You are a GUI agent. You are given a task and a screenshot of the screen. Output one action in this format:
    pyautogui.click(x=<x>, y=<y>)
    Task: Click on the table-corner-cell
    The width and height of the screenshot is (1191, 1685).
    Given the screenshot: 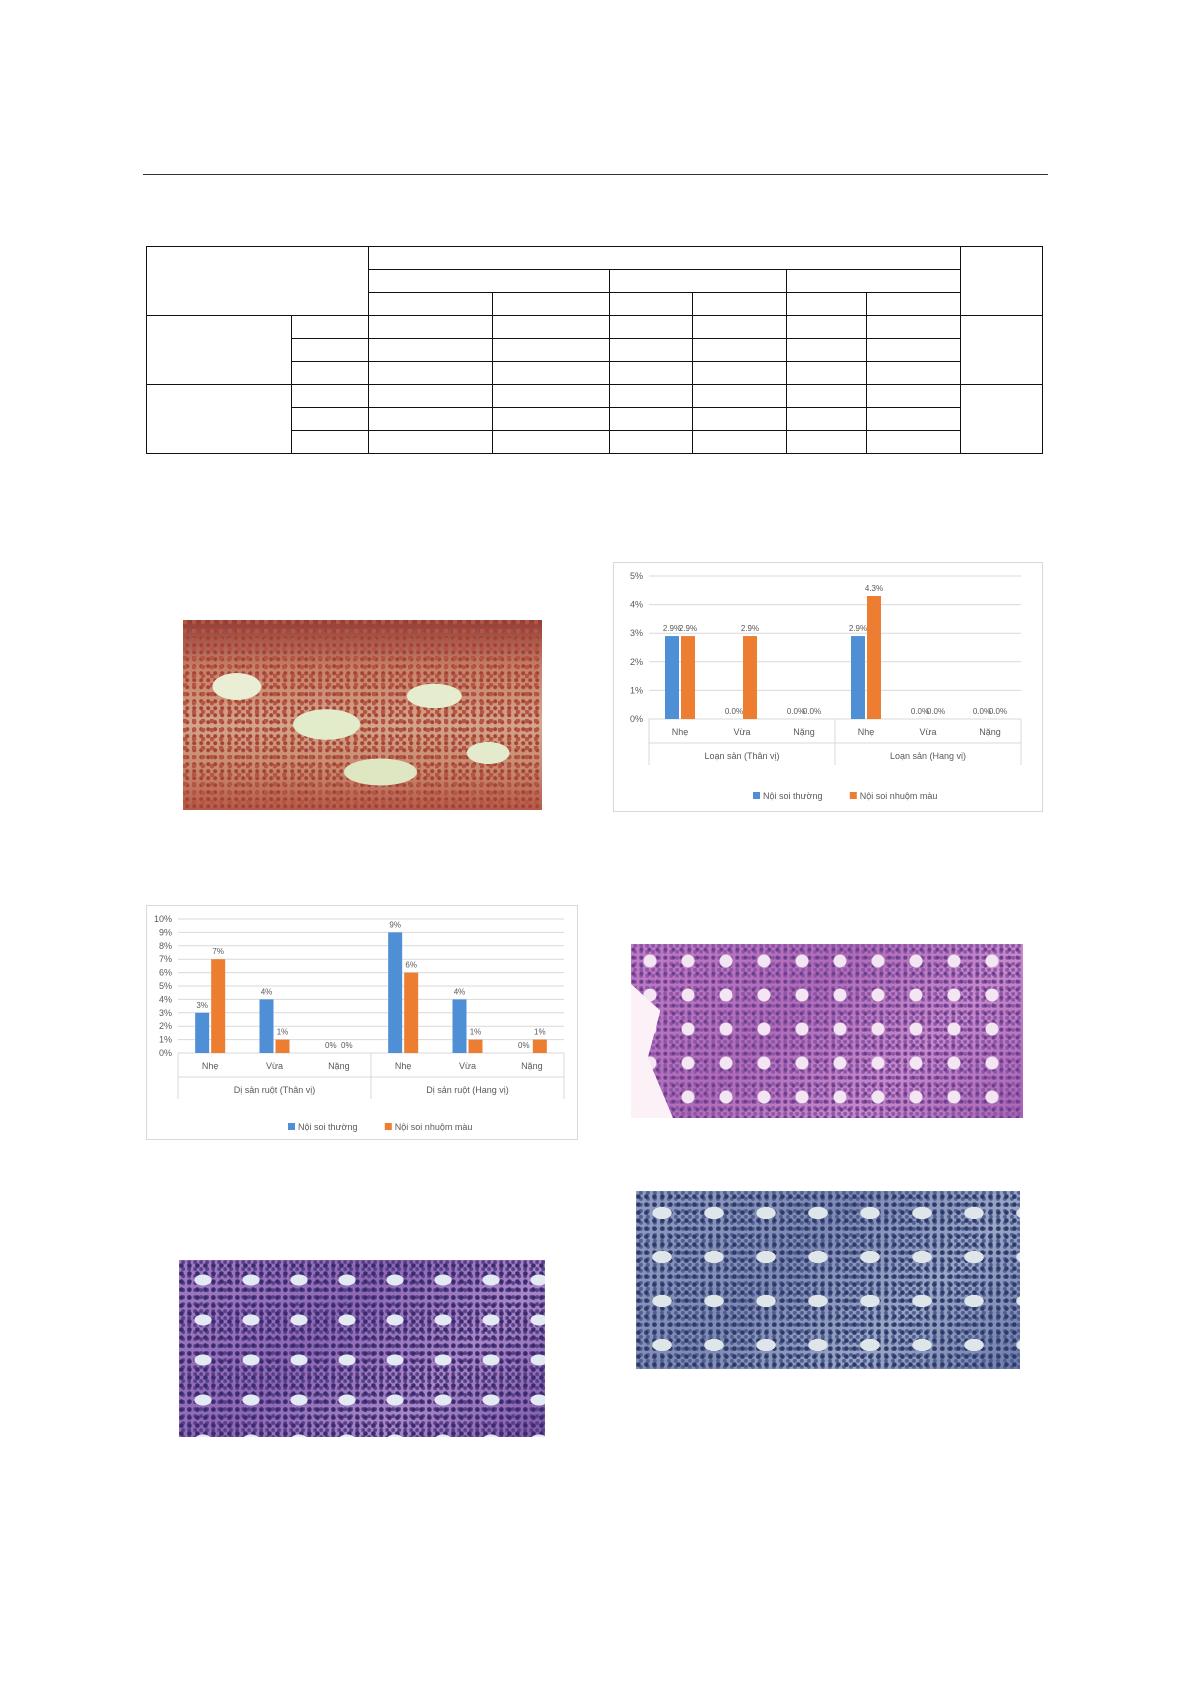 What is the action you would take?
    pyautogui.click(x=257, y=281)
    